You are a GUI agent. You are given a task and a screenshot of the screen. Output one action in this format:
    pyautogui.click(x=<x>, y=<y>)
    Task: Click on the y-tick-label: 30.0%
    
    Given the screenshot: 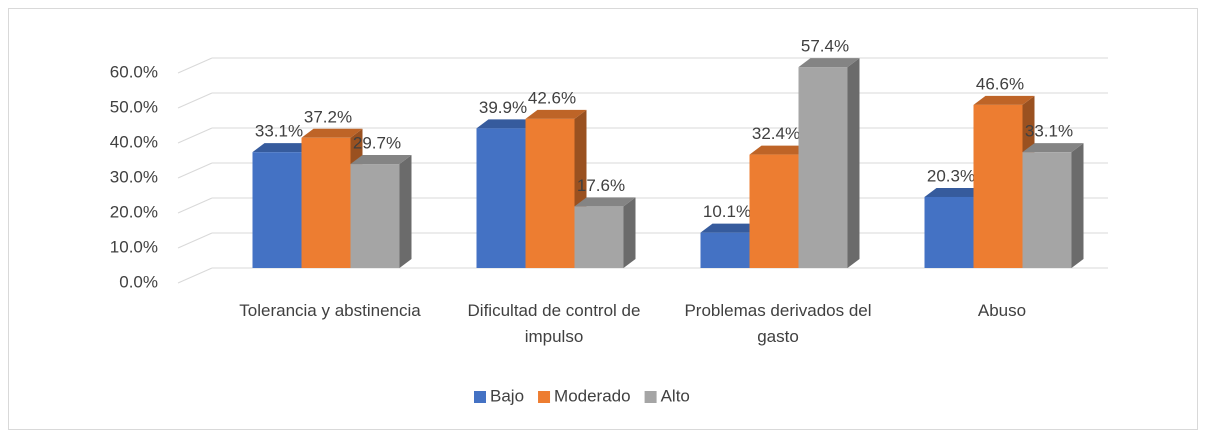 What is the action you would take?
    pyautogui.click(x=134, y=176)
    